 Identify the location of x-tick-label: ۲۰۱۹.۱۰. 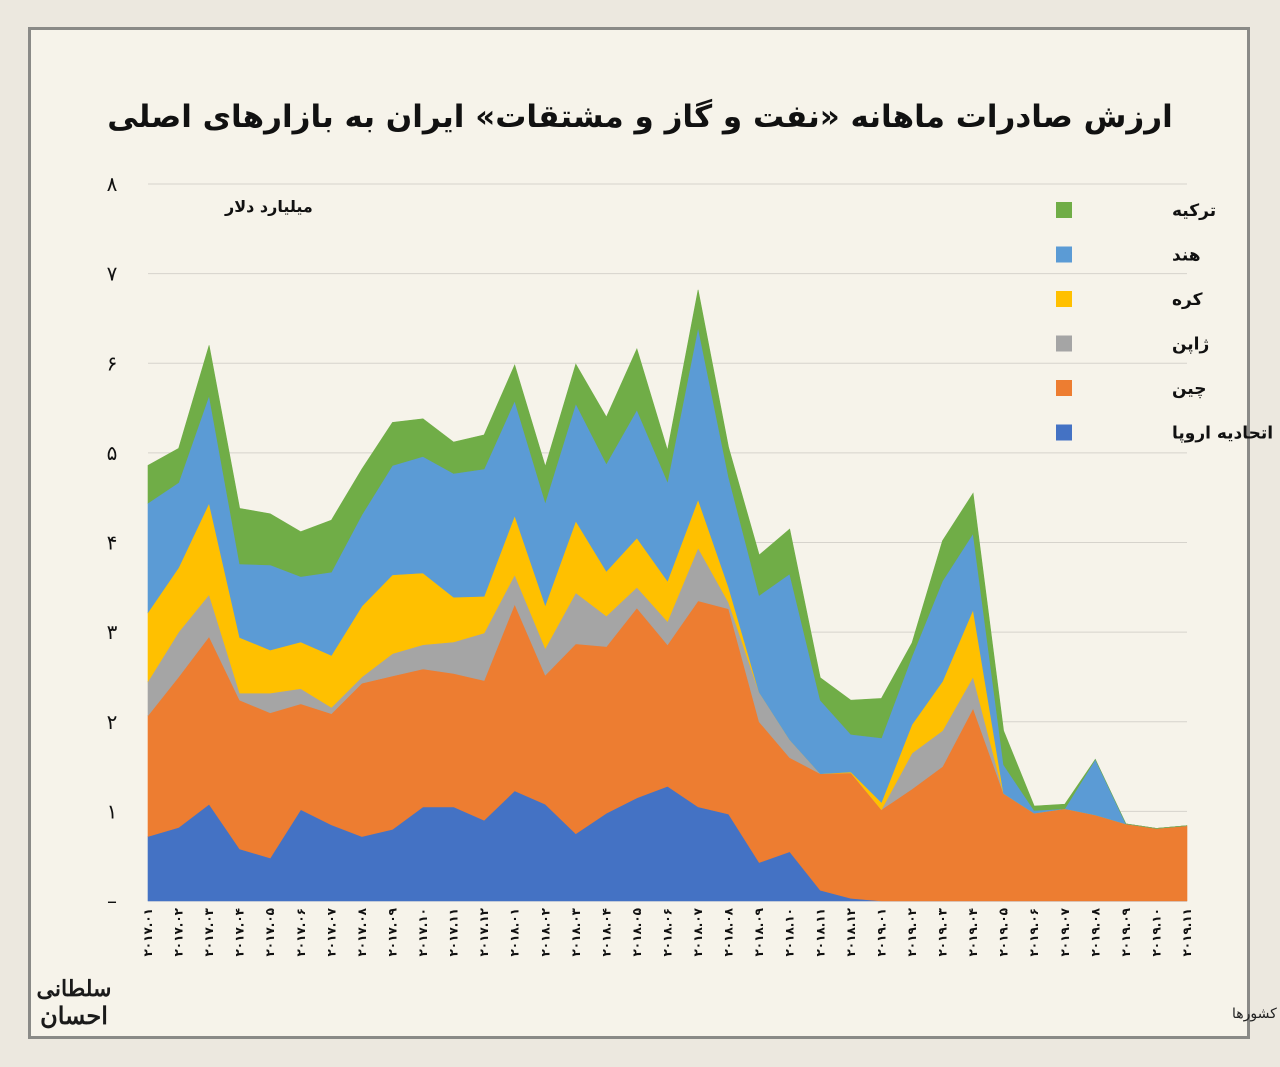
(1156, 932).